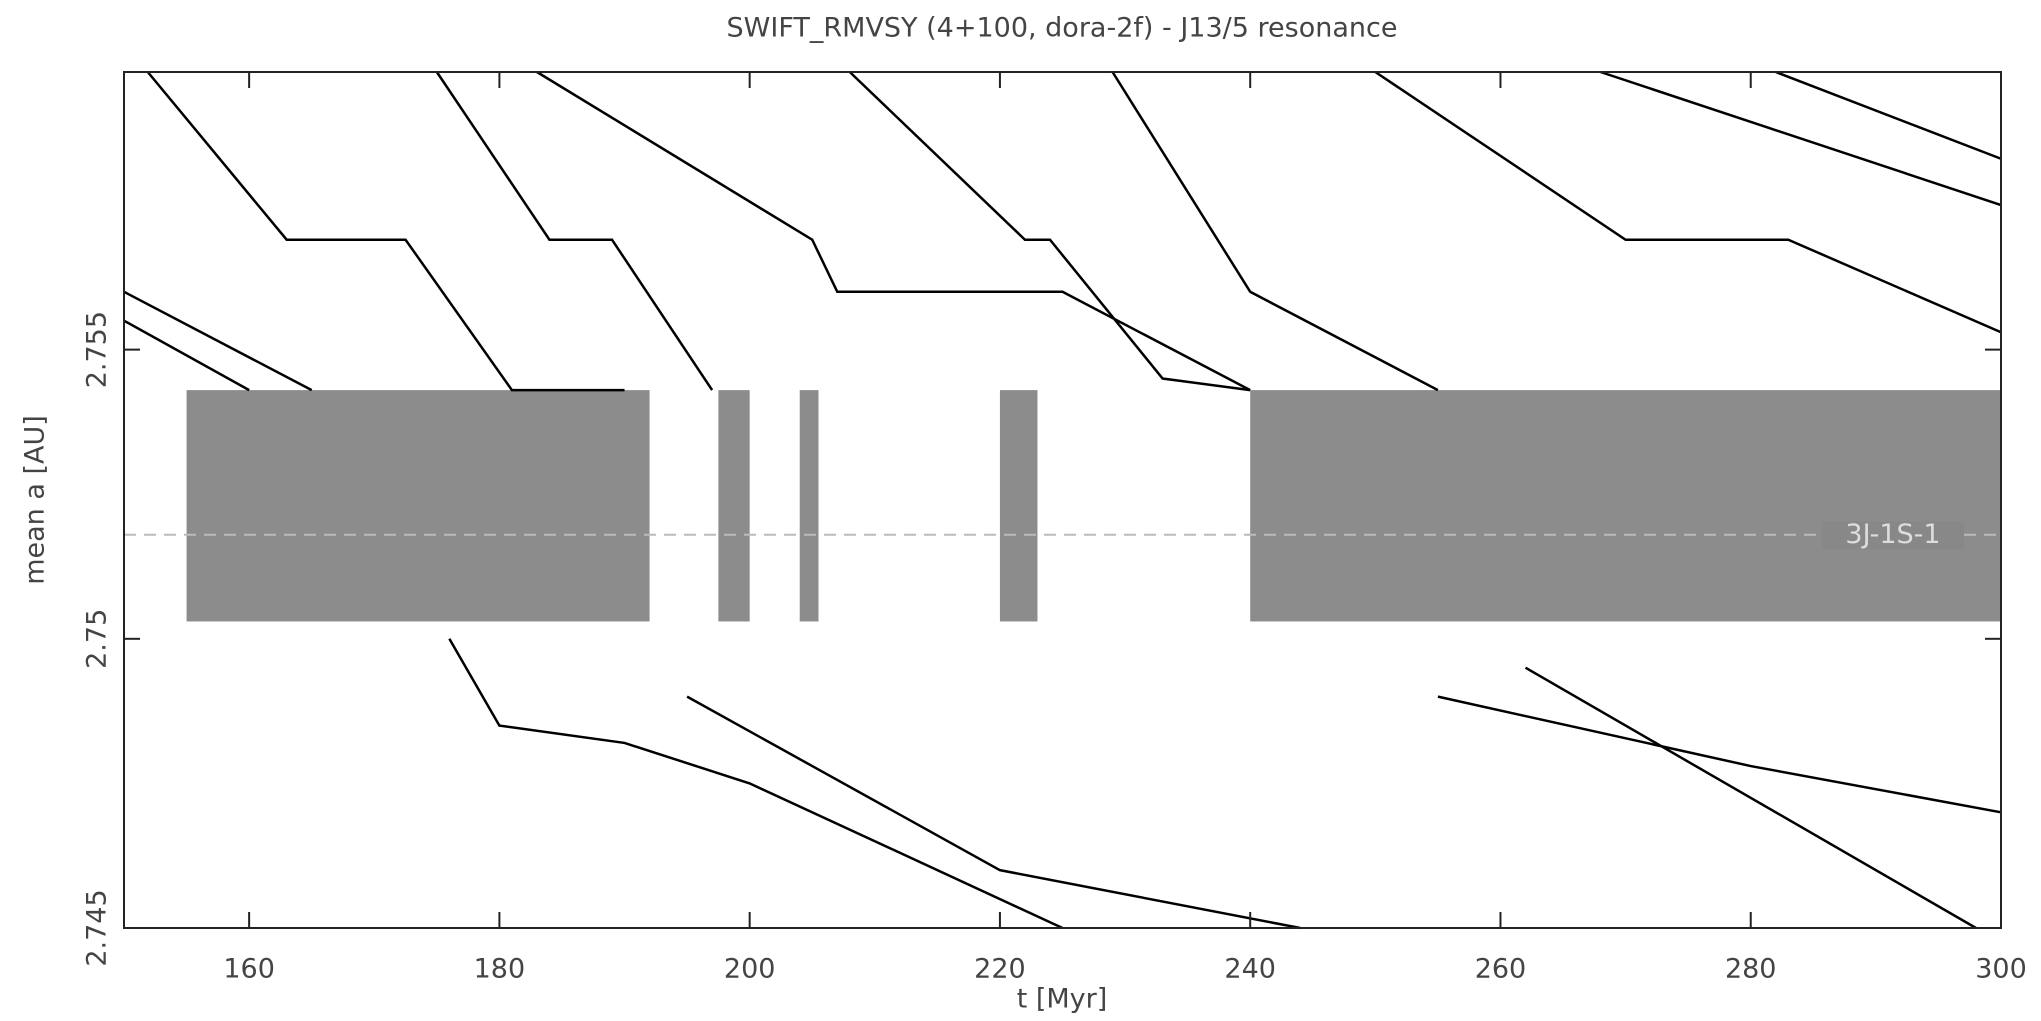 The width and height of the screenshot is (2041, 1021). What do you see at coordinates (750, 969) in the screenshot?
I see `x-tick-label: 200` at bounding box center [750, 969].